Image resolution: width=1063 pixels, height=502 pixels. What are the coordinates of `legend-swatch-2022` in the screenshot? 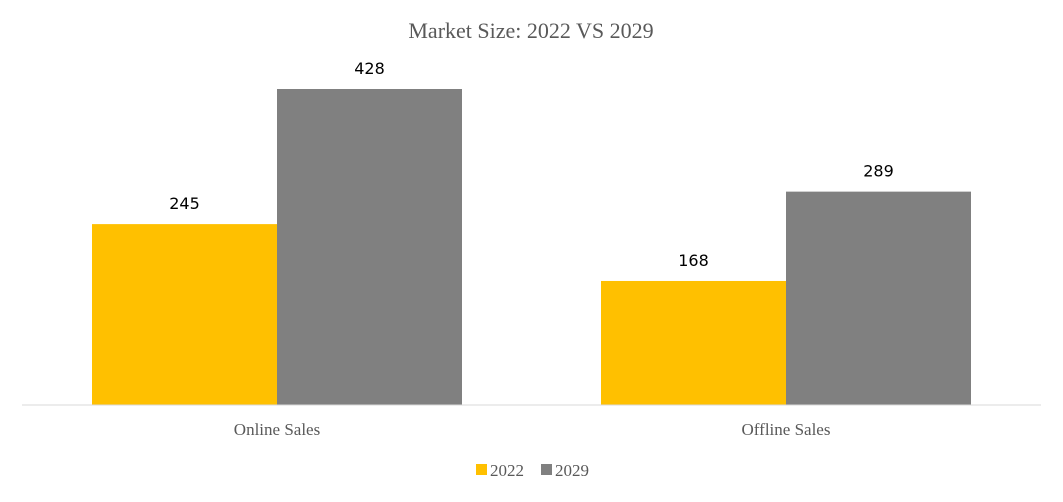 It's located at (481, 469).